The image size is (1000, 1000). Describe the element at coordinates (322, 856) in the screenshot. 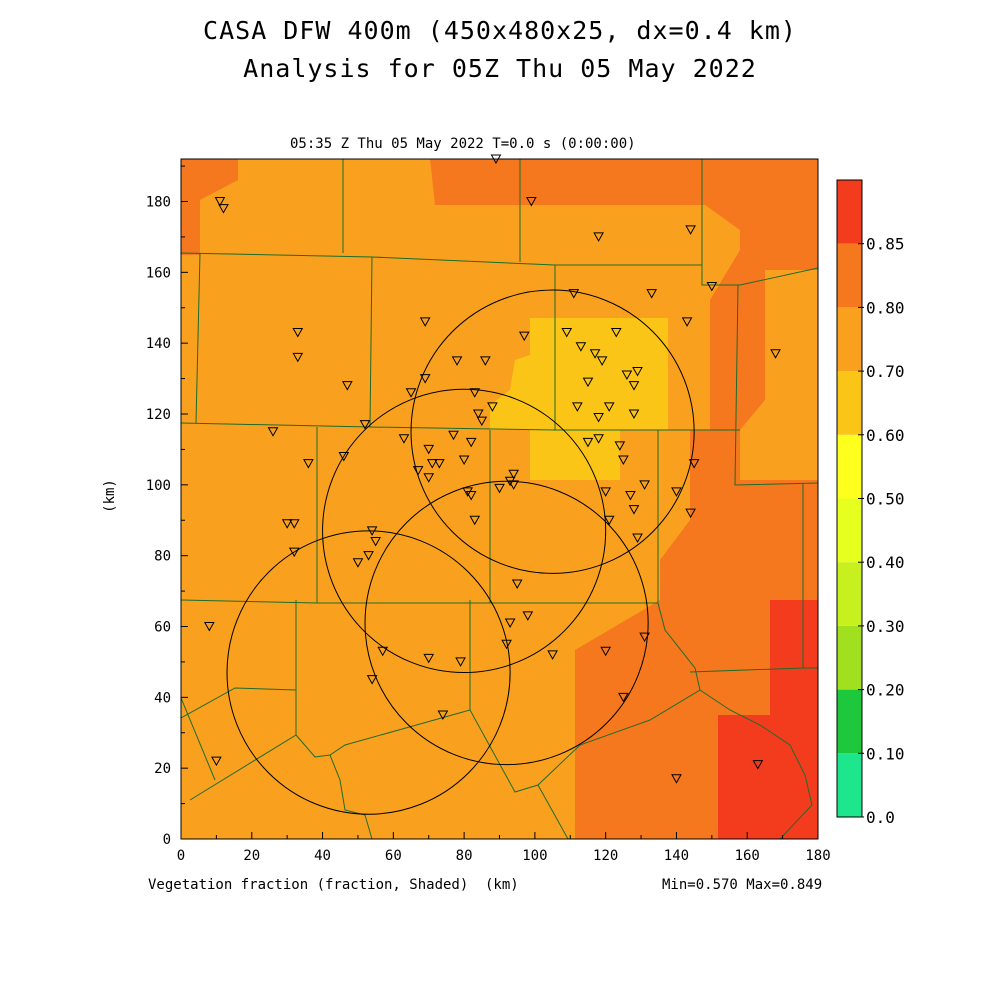

I see `x-tick-label: 40` at that location.